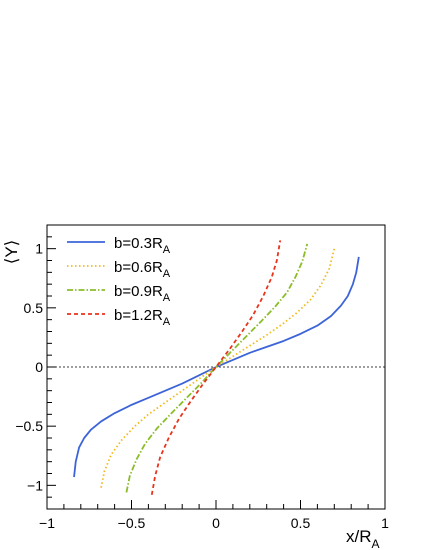 The image size is (425, 550). I want to click on x-tick-label: −1, so click(47, 523).